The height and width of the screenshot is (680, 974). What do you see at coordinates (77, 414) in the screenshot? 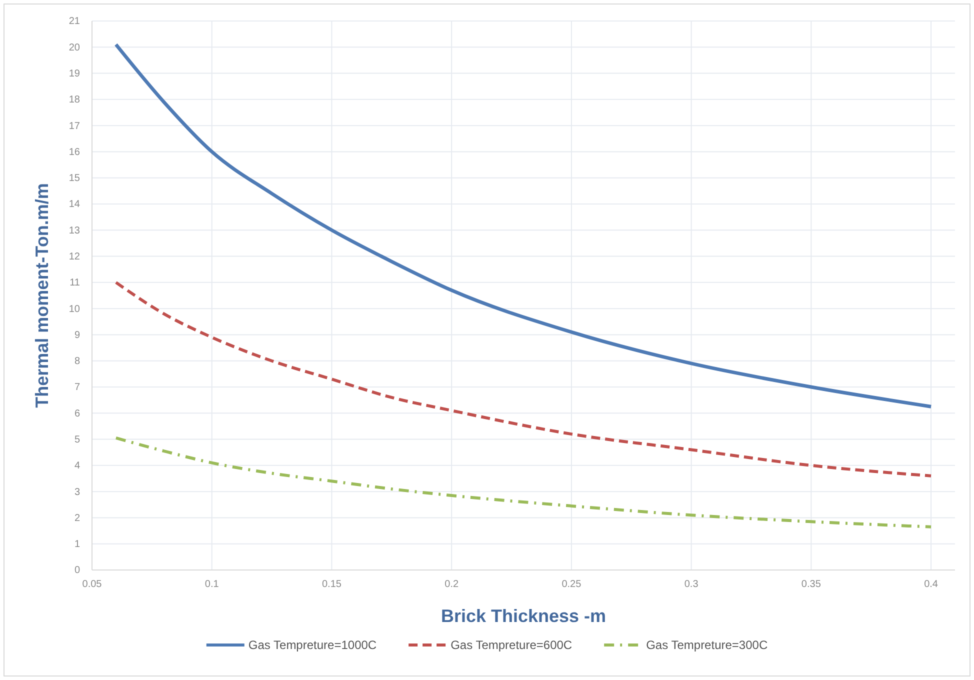
I see `y-tick-label: 6` at bounding box center [77, 414].